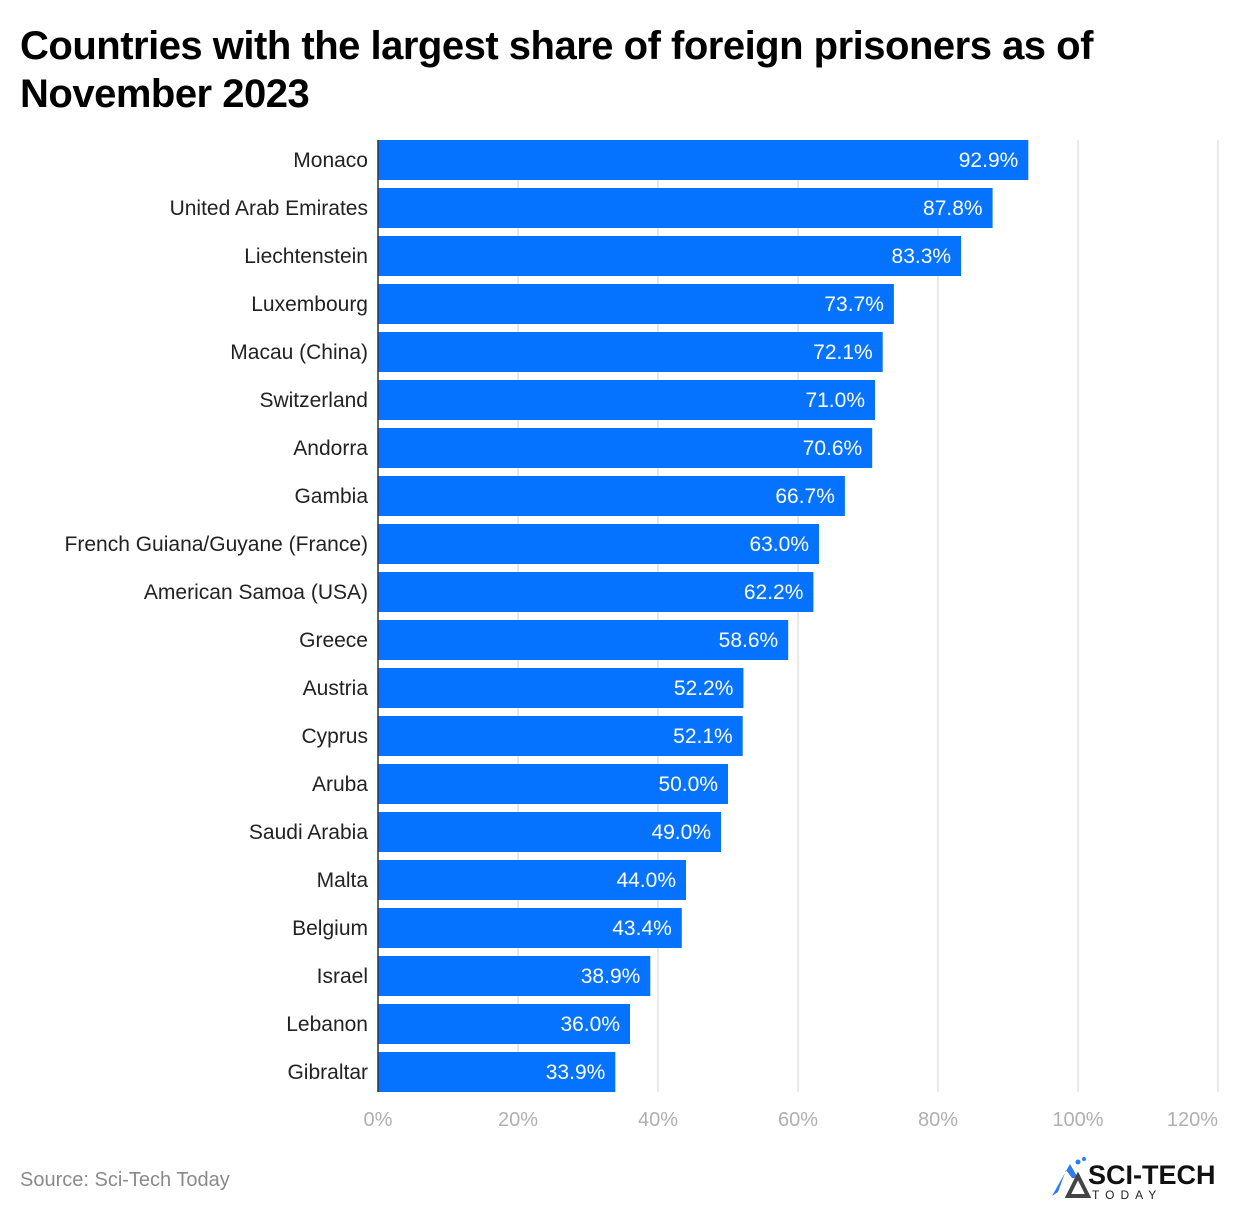  Describe the element at coordinates (336, 688) in the screenshot. I see `category-label: Austria` at that location.